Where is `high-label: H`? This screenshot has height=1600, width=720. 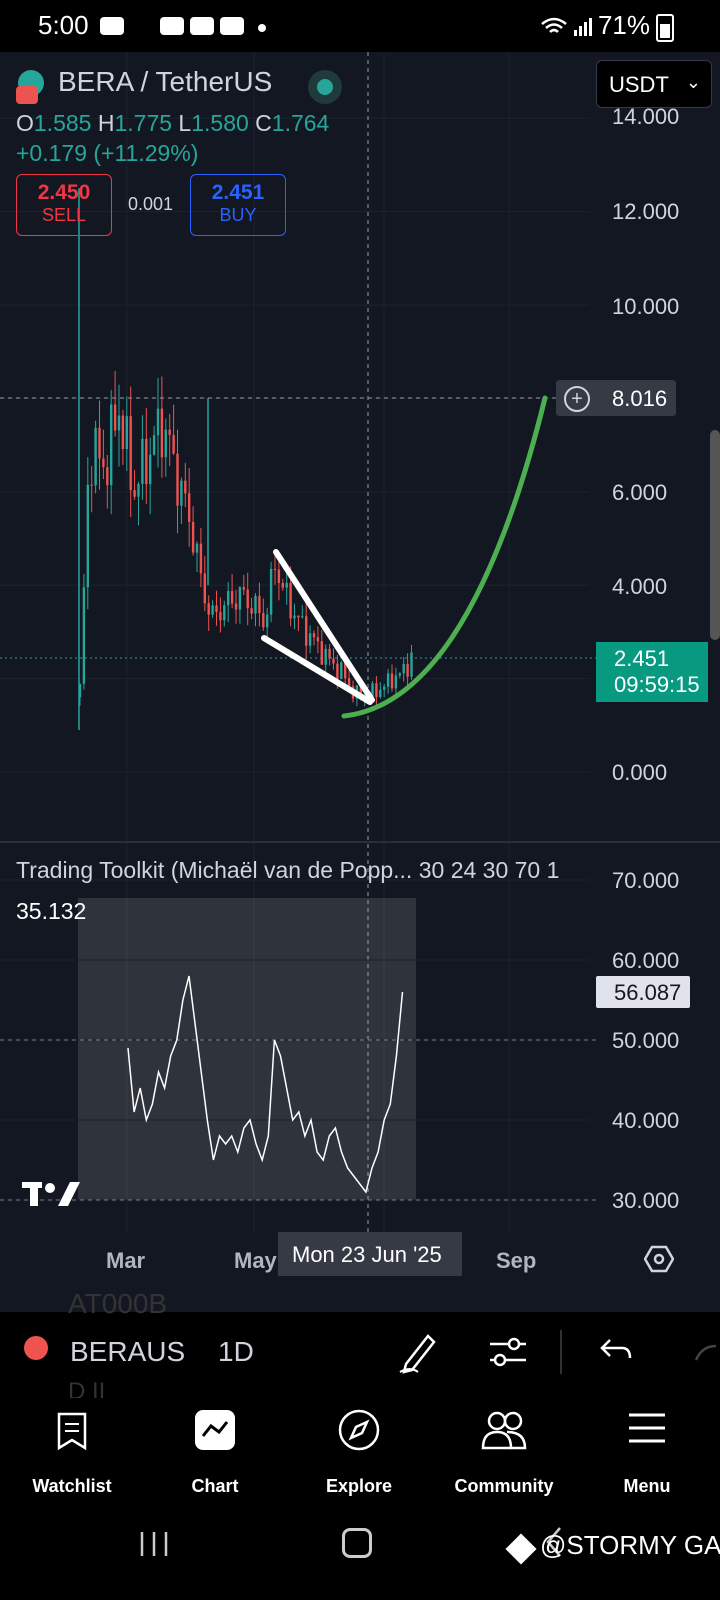
high-label: H is located at coordinates (106, 123).